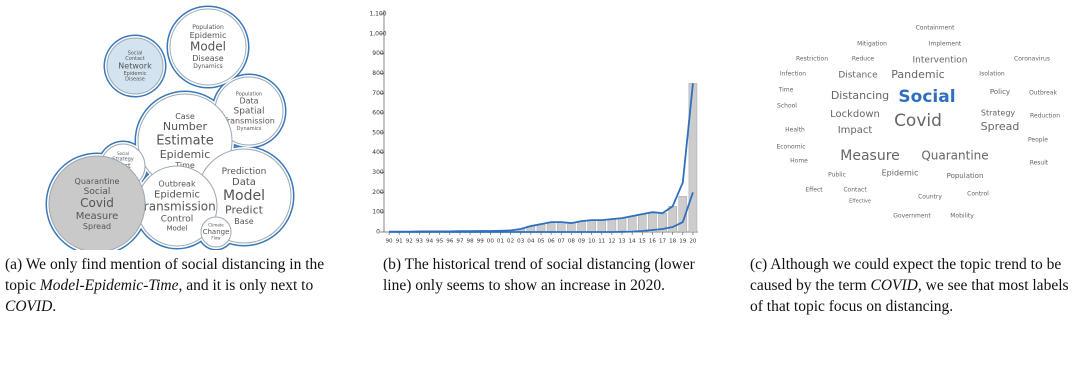 Image resolution: width=1078 pixels, height=368 pixels. What do you see at coordinates (562, 242) in the screenshot?
I see `x-tick-label: 07` at bounding box center [562, 242].